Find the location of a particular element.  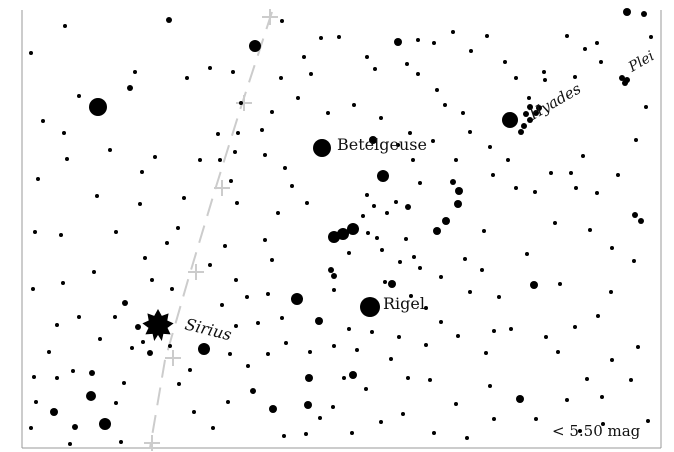

label-rigel: Rigel is located at coordinates (404, 303).